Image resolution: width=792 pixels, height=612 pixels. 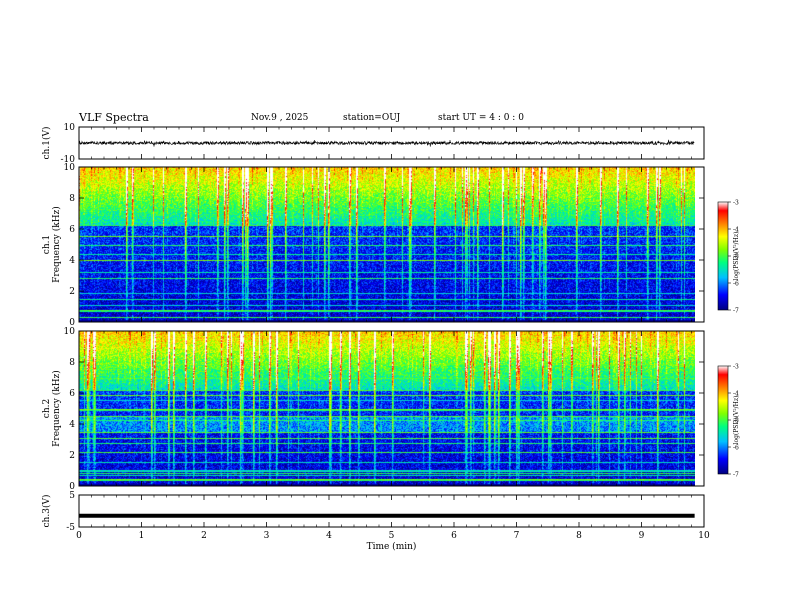 What do you see at coordinates (47, 244) in the screenshot?
I see `ch1-channel-label: ch.1` at bounding box center [47, 244].